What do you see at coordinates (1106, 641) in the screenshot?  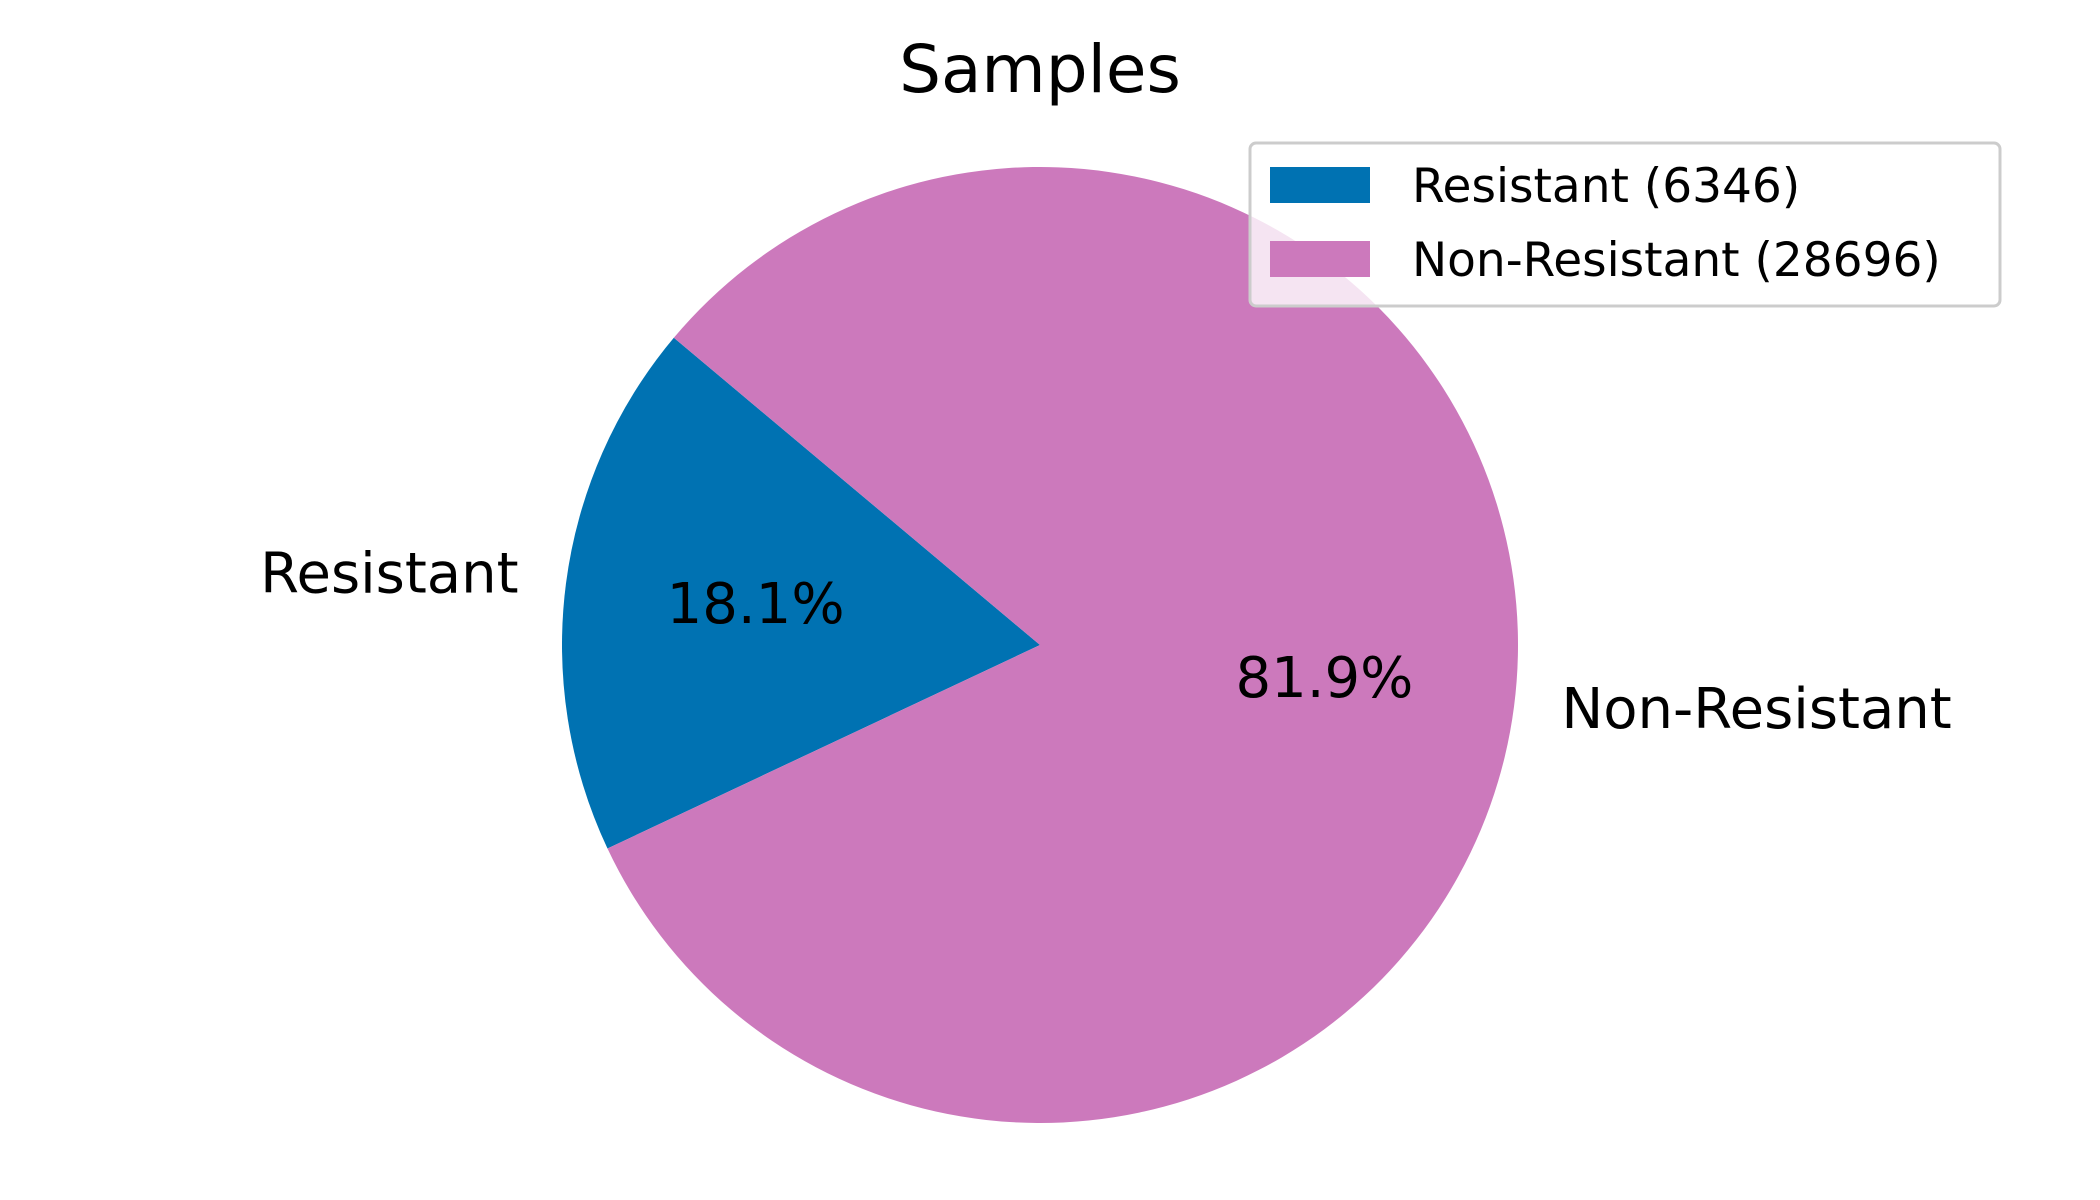 I see `slice-labels: Resistant 18.1% Non-Resistant 81.9%` at bounding box center [1106, 641].